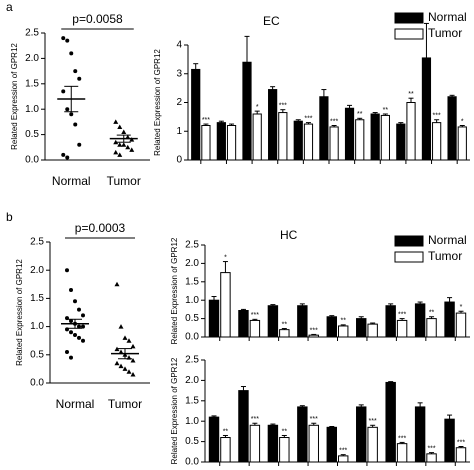 The width and height of the screenshot is (474, 470). Describe the element at coordinates (179, 73) in the screenshot. I see `y-tick-label: 3` at that location.